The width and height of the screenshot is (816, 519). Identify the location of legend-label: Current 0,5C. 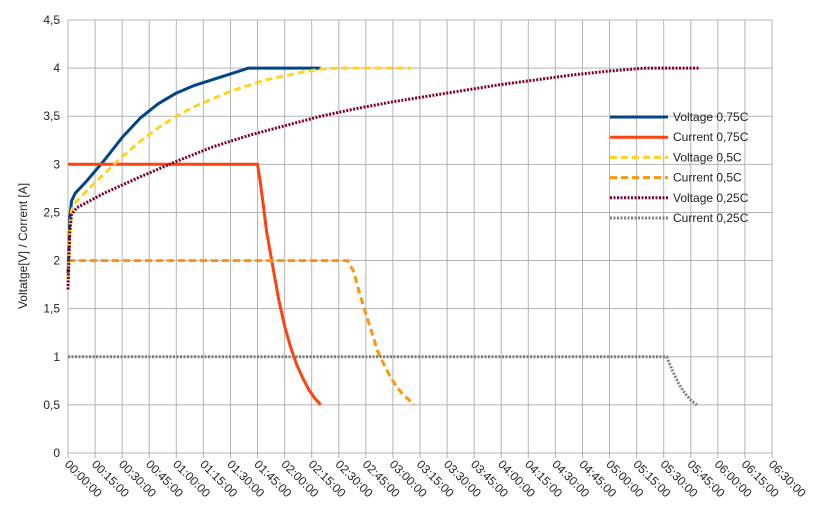
(707, 178).